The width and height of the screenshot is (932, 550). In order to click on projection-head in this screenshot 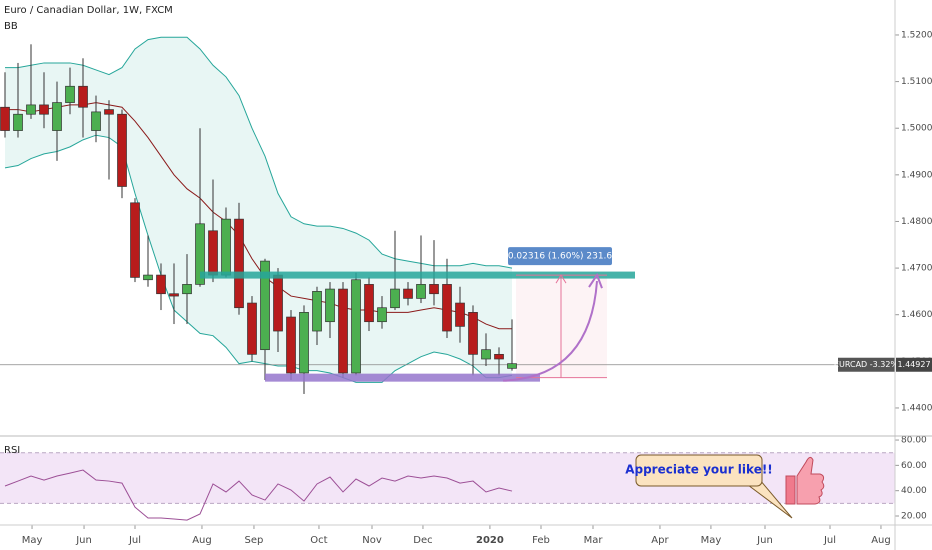, I will do `click(595, 280)`.